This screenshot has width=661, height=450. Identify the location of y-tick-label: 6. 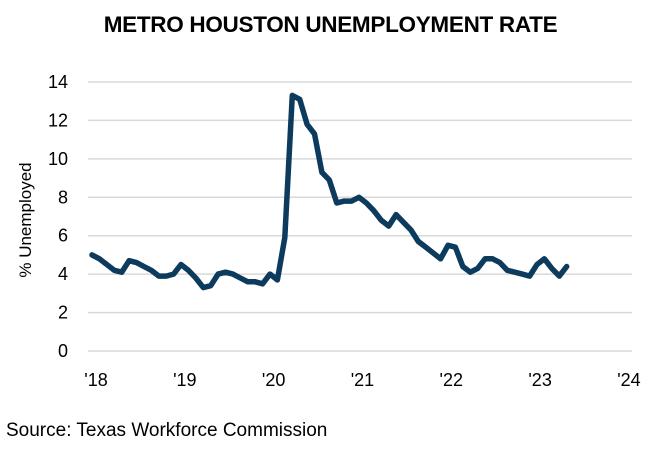
(63, 236).